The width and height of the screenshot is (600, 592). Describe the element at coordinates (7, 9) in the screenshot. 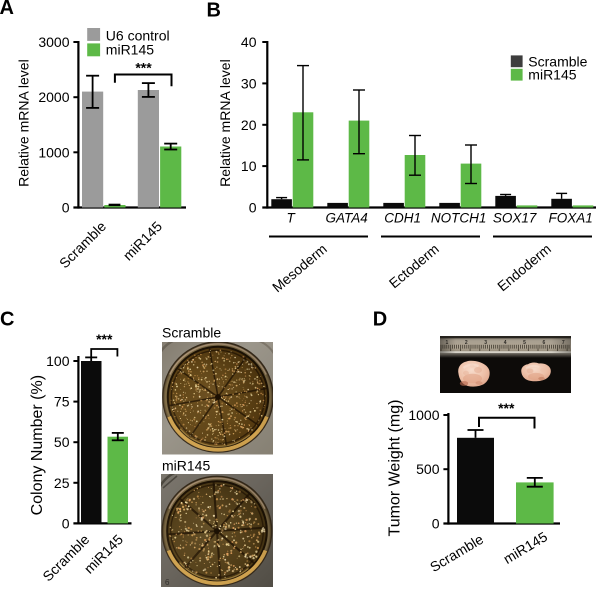

I see `svg-text: A` at that location.